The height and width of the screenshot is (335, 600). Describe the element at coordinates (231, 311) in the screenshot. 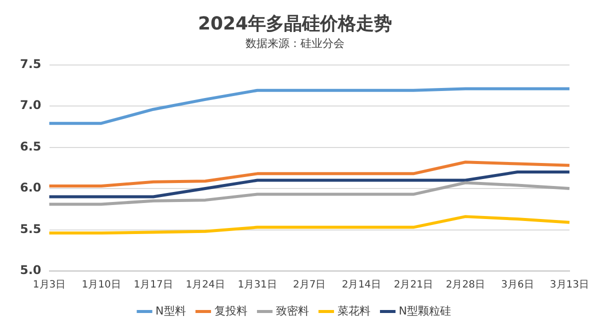

I see `legend-label: 复投料` at that location.